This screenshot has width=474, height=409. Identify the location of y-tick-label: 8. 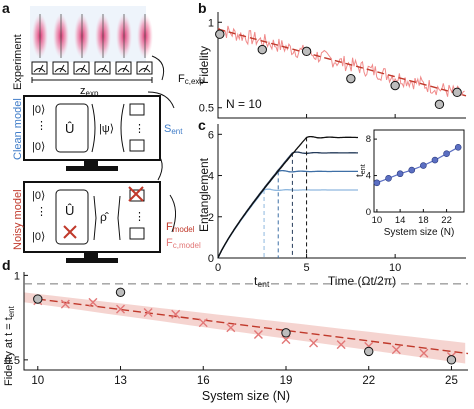
(368, 139).